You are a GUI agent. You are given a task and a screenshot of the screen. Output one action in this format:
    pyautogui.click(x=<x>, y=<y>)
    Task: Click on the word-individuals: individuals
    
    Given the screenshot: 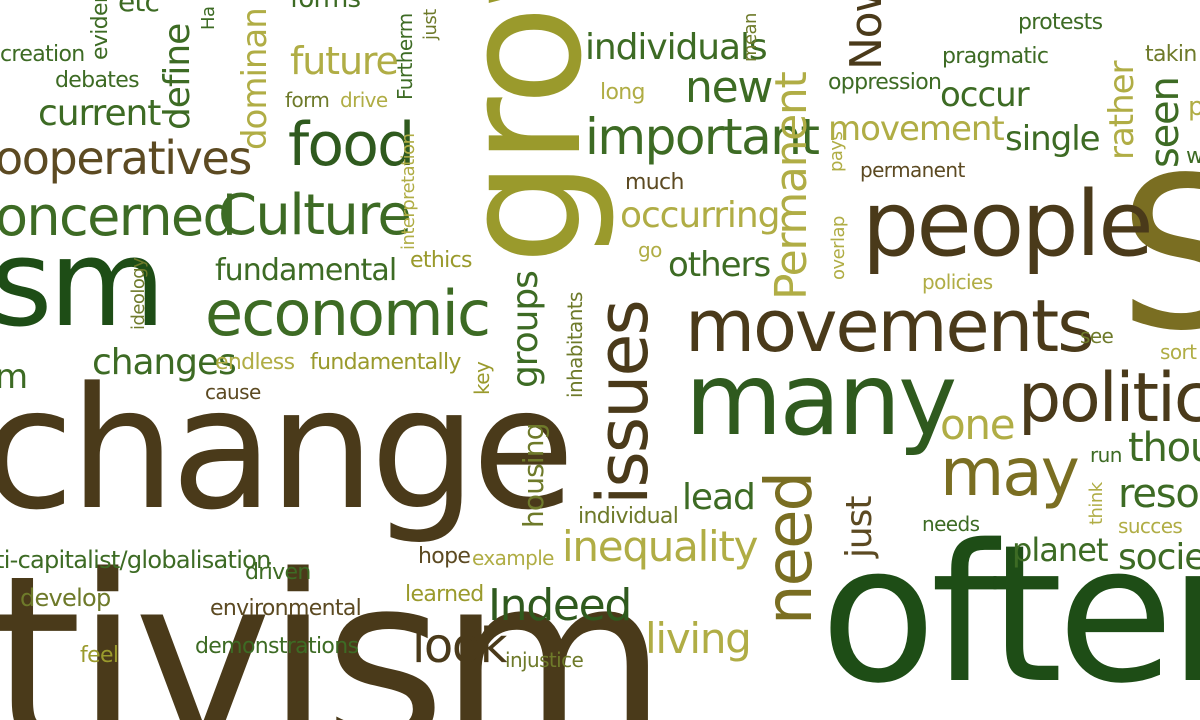 What is the action you would take?
    pyautogui.click(x=676, y=47)
    